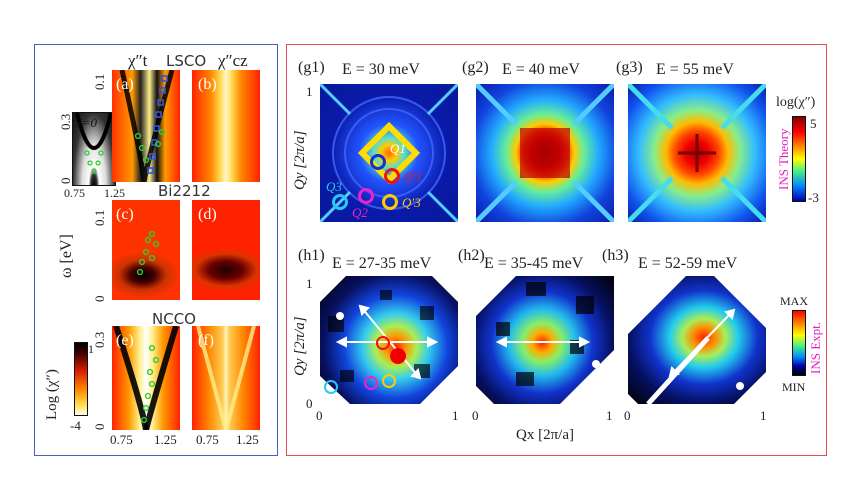 The width and height of the screenshot is (860, 487). I want to click on h3-xtick-0: 0, so click(627, 415).